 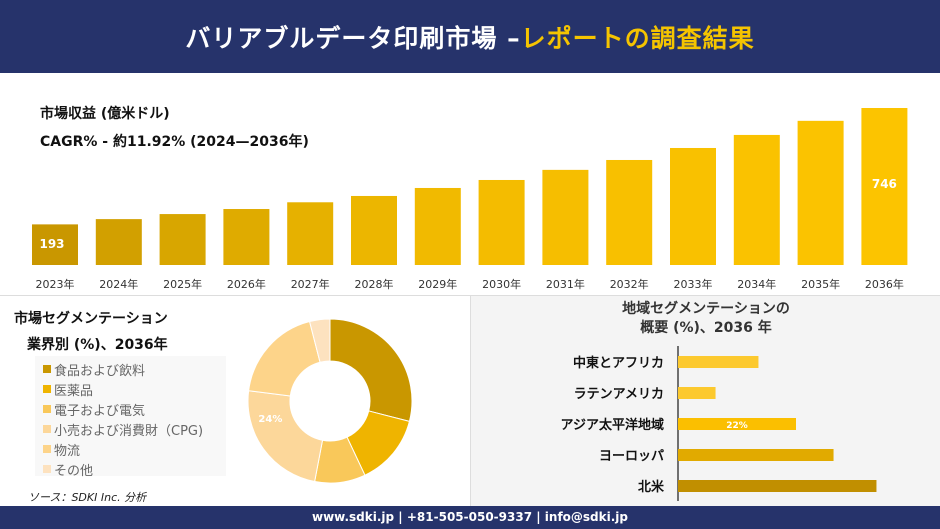 I want to click on year-tick-label: 2025年, so click(x=182, y=284).